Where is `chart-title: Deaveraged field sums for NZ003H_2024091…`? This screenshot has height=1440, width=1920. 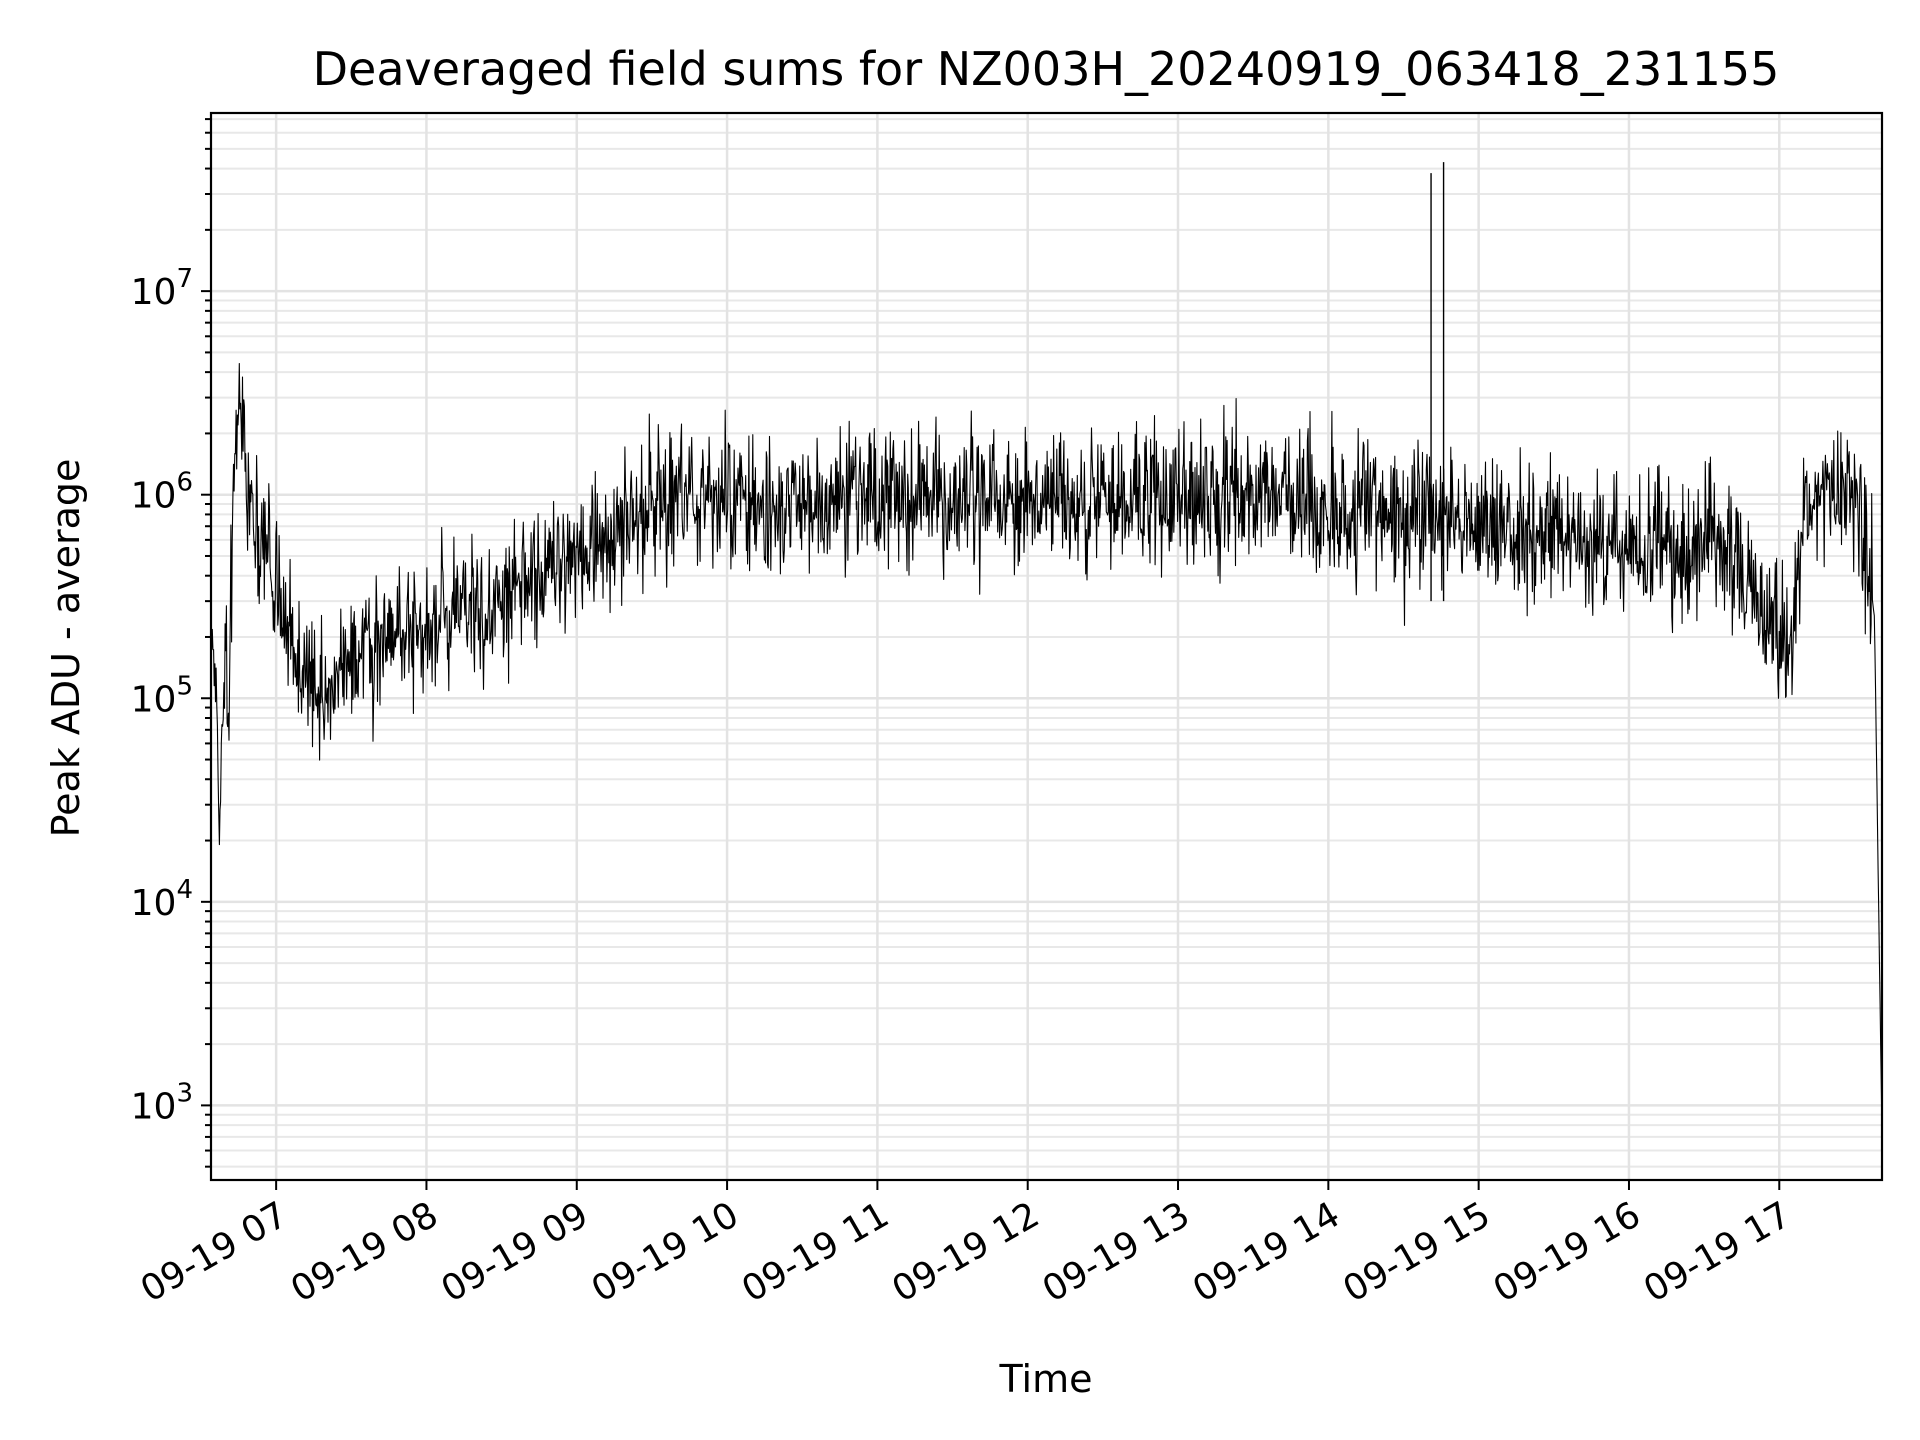 chart-title: Deaveraged field sums for NZ003H_2024091… is located at coordinates (1046, 69).